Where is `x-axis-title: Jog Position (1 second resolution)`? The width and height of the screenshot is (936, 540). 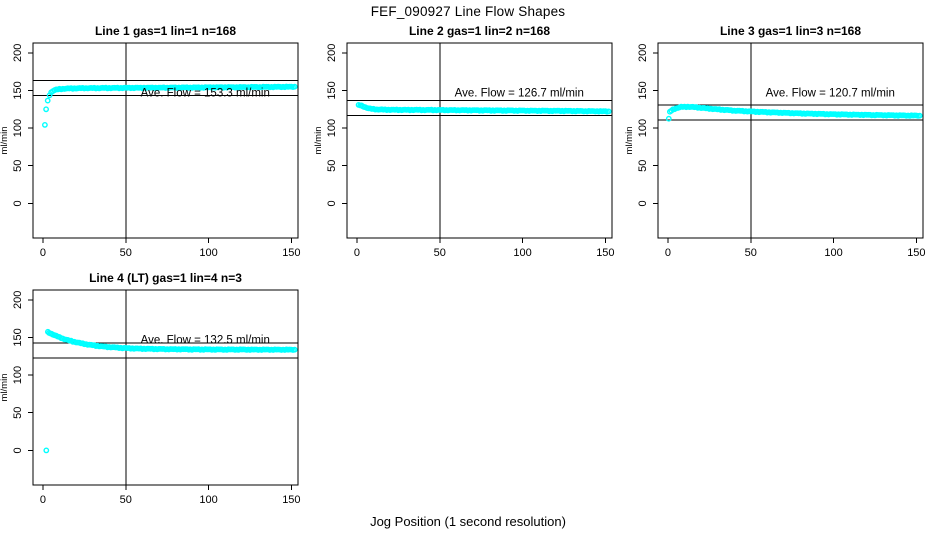 x-axis-title: Jog Position (1 second resolution) is located at coordinates (468, 521).